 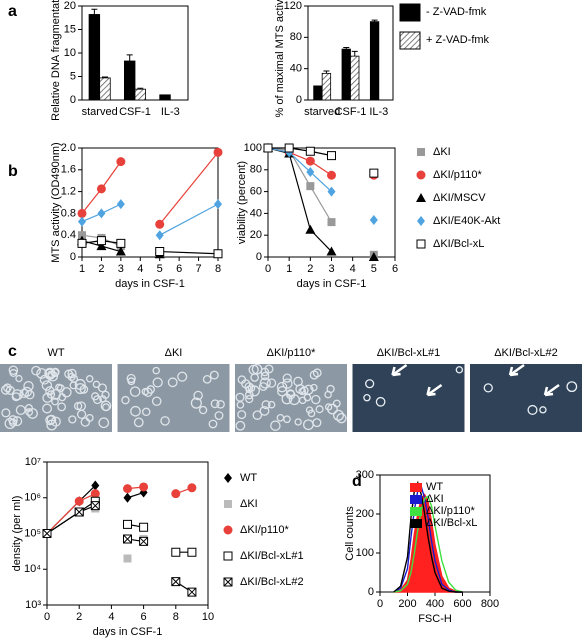 What do you see at coordinates (365, 553) in the screenshot?
I see `y-tick-label: 100` at bounding box center [365, 553].